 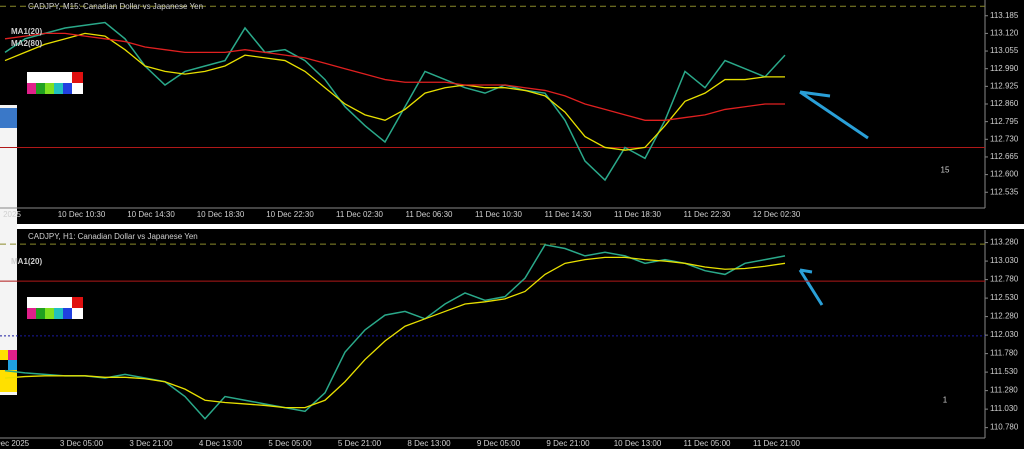 I want to click on time-label: 10 Dec 13:00, so click(x=638, y=443).